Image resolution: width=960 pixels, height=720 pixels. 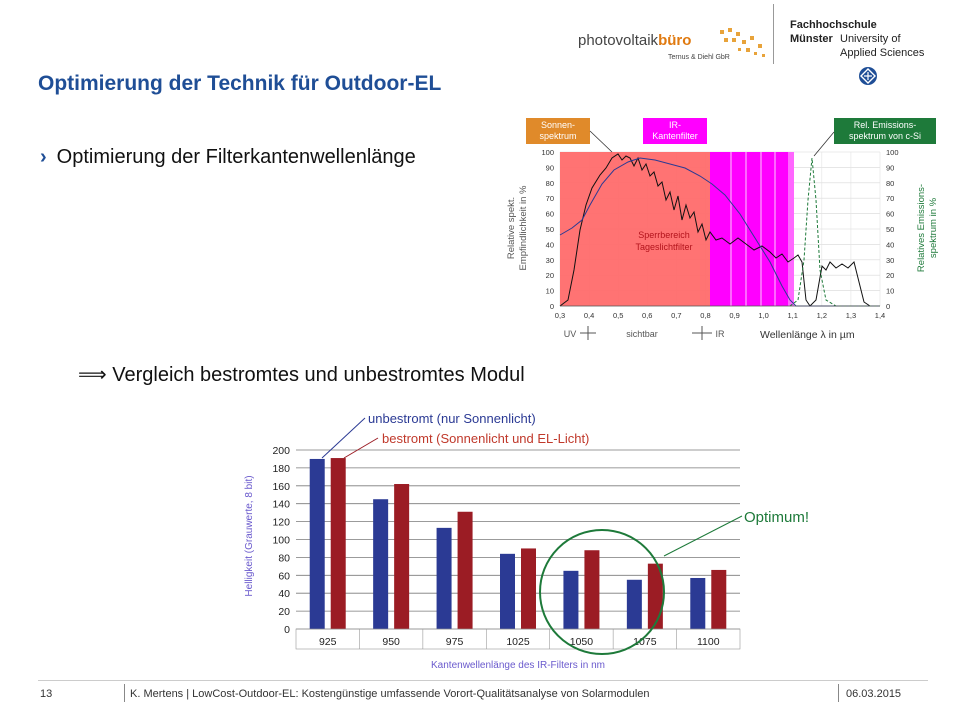 I want to click on optimum-line, so click(x=703, y=536).